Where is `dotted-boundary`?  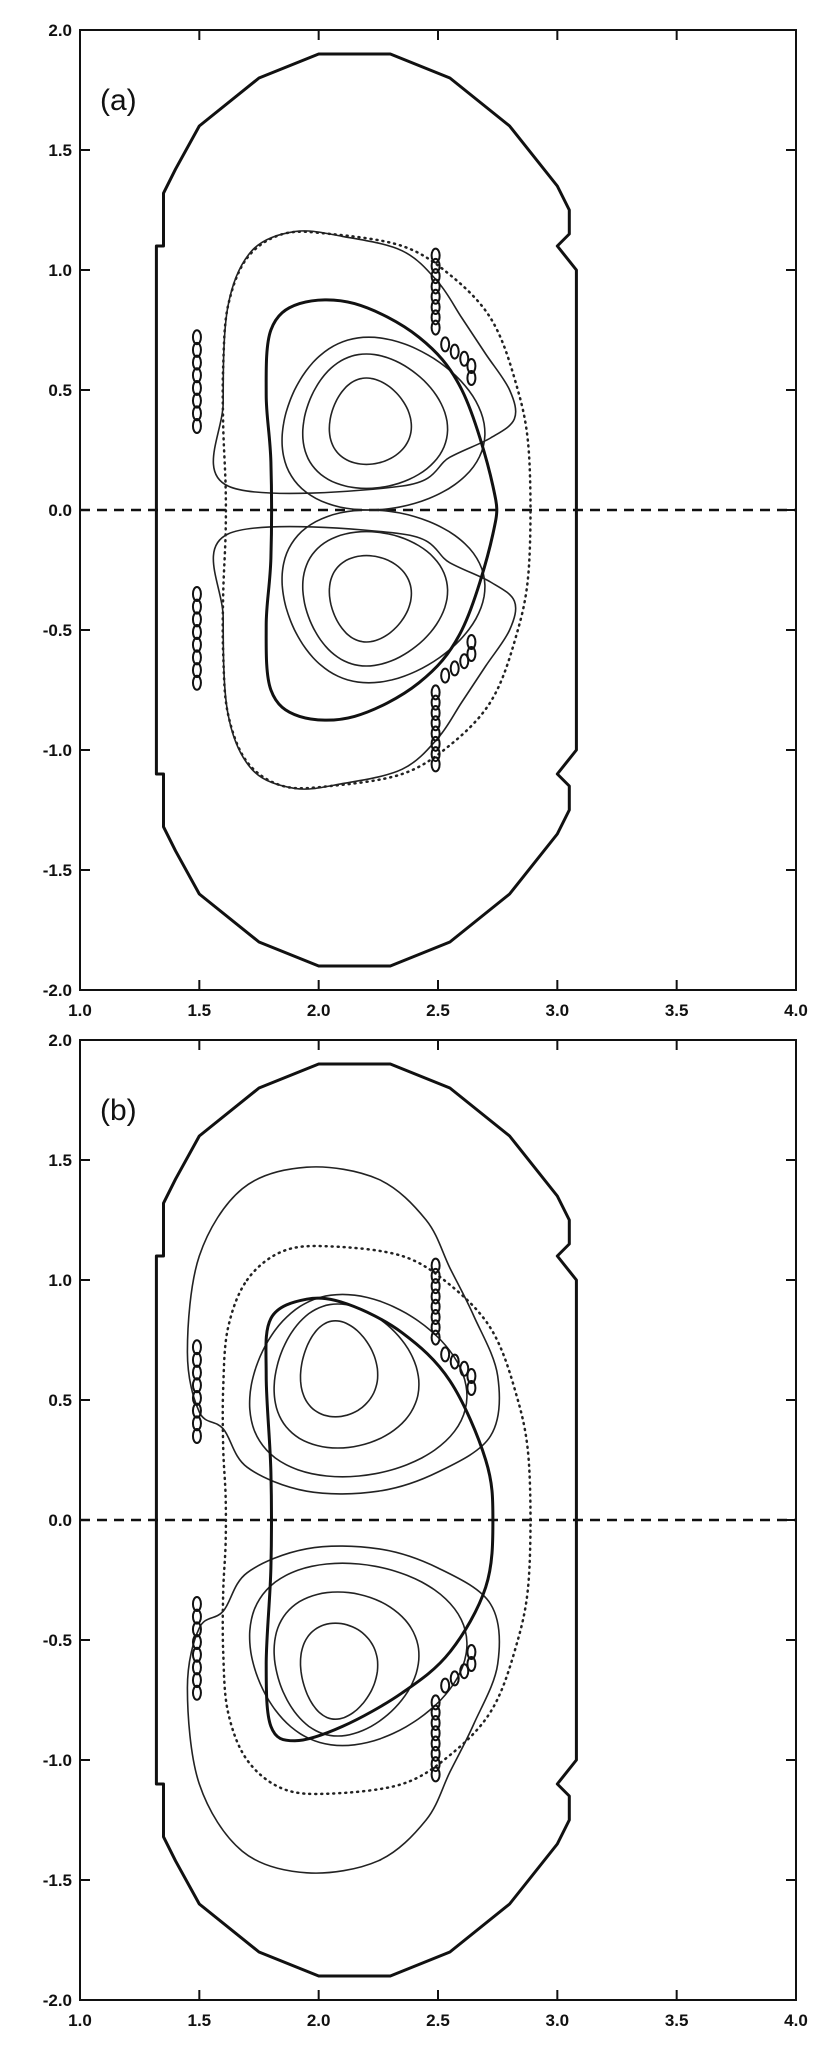 dotted-boundary is located at coordinates (376, 510).